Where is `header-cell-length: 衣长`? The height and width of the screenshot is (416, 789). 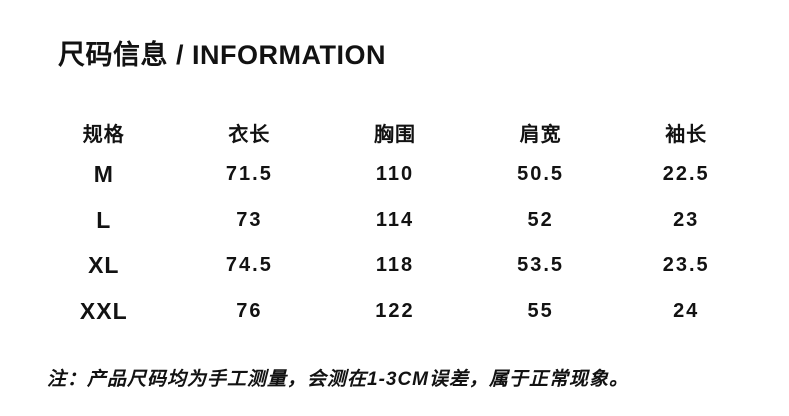
header-cell-length: 衣长 is located at coordinates (249, 134).